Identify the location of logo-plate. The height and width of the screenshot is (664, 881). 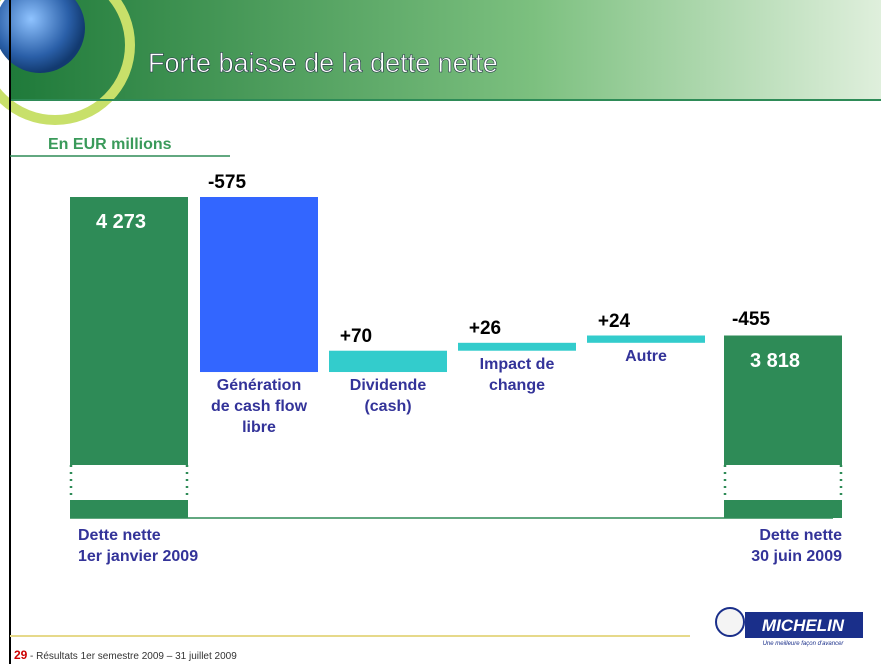
(804, 625).